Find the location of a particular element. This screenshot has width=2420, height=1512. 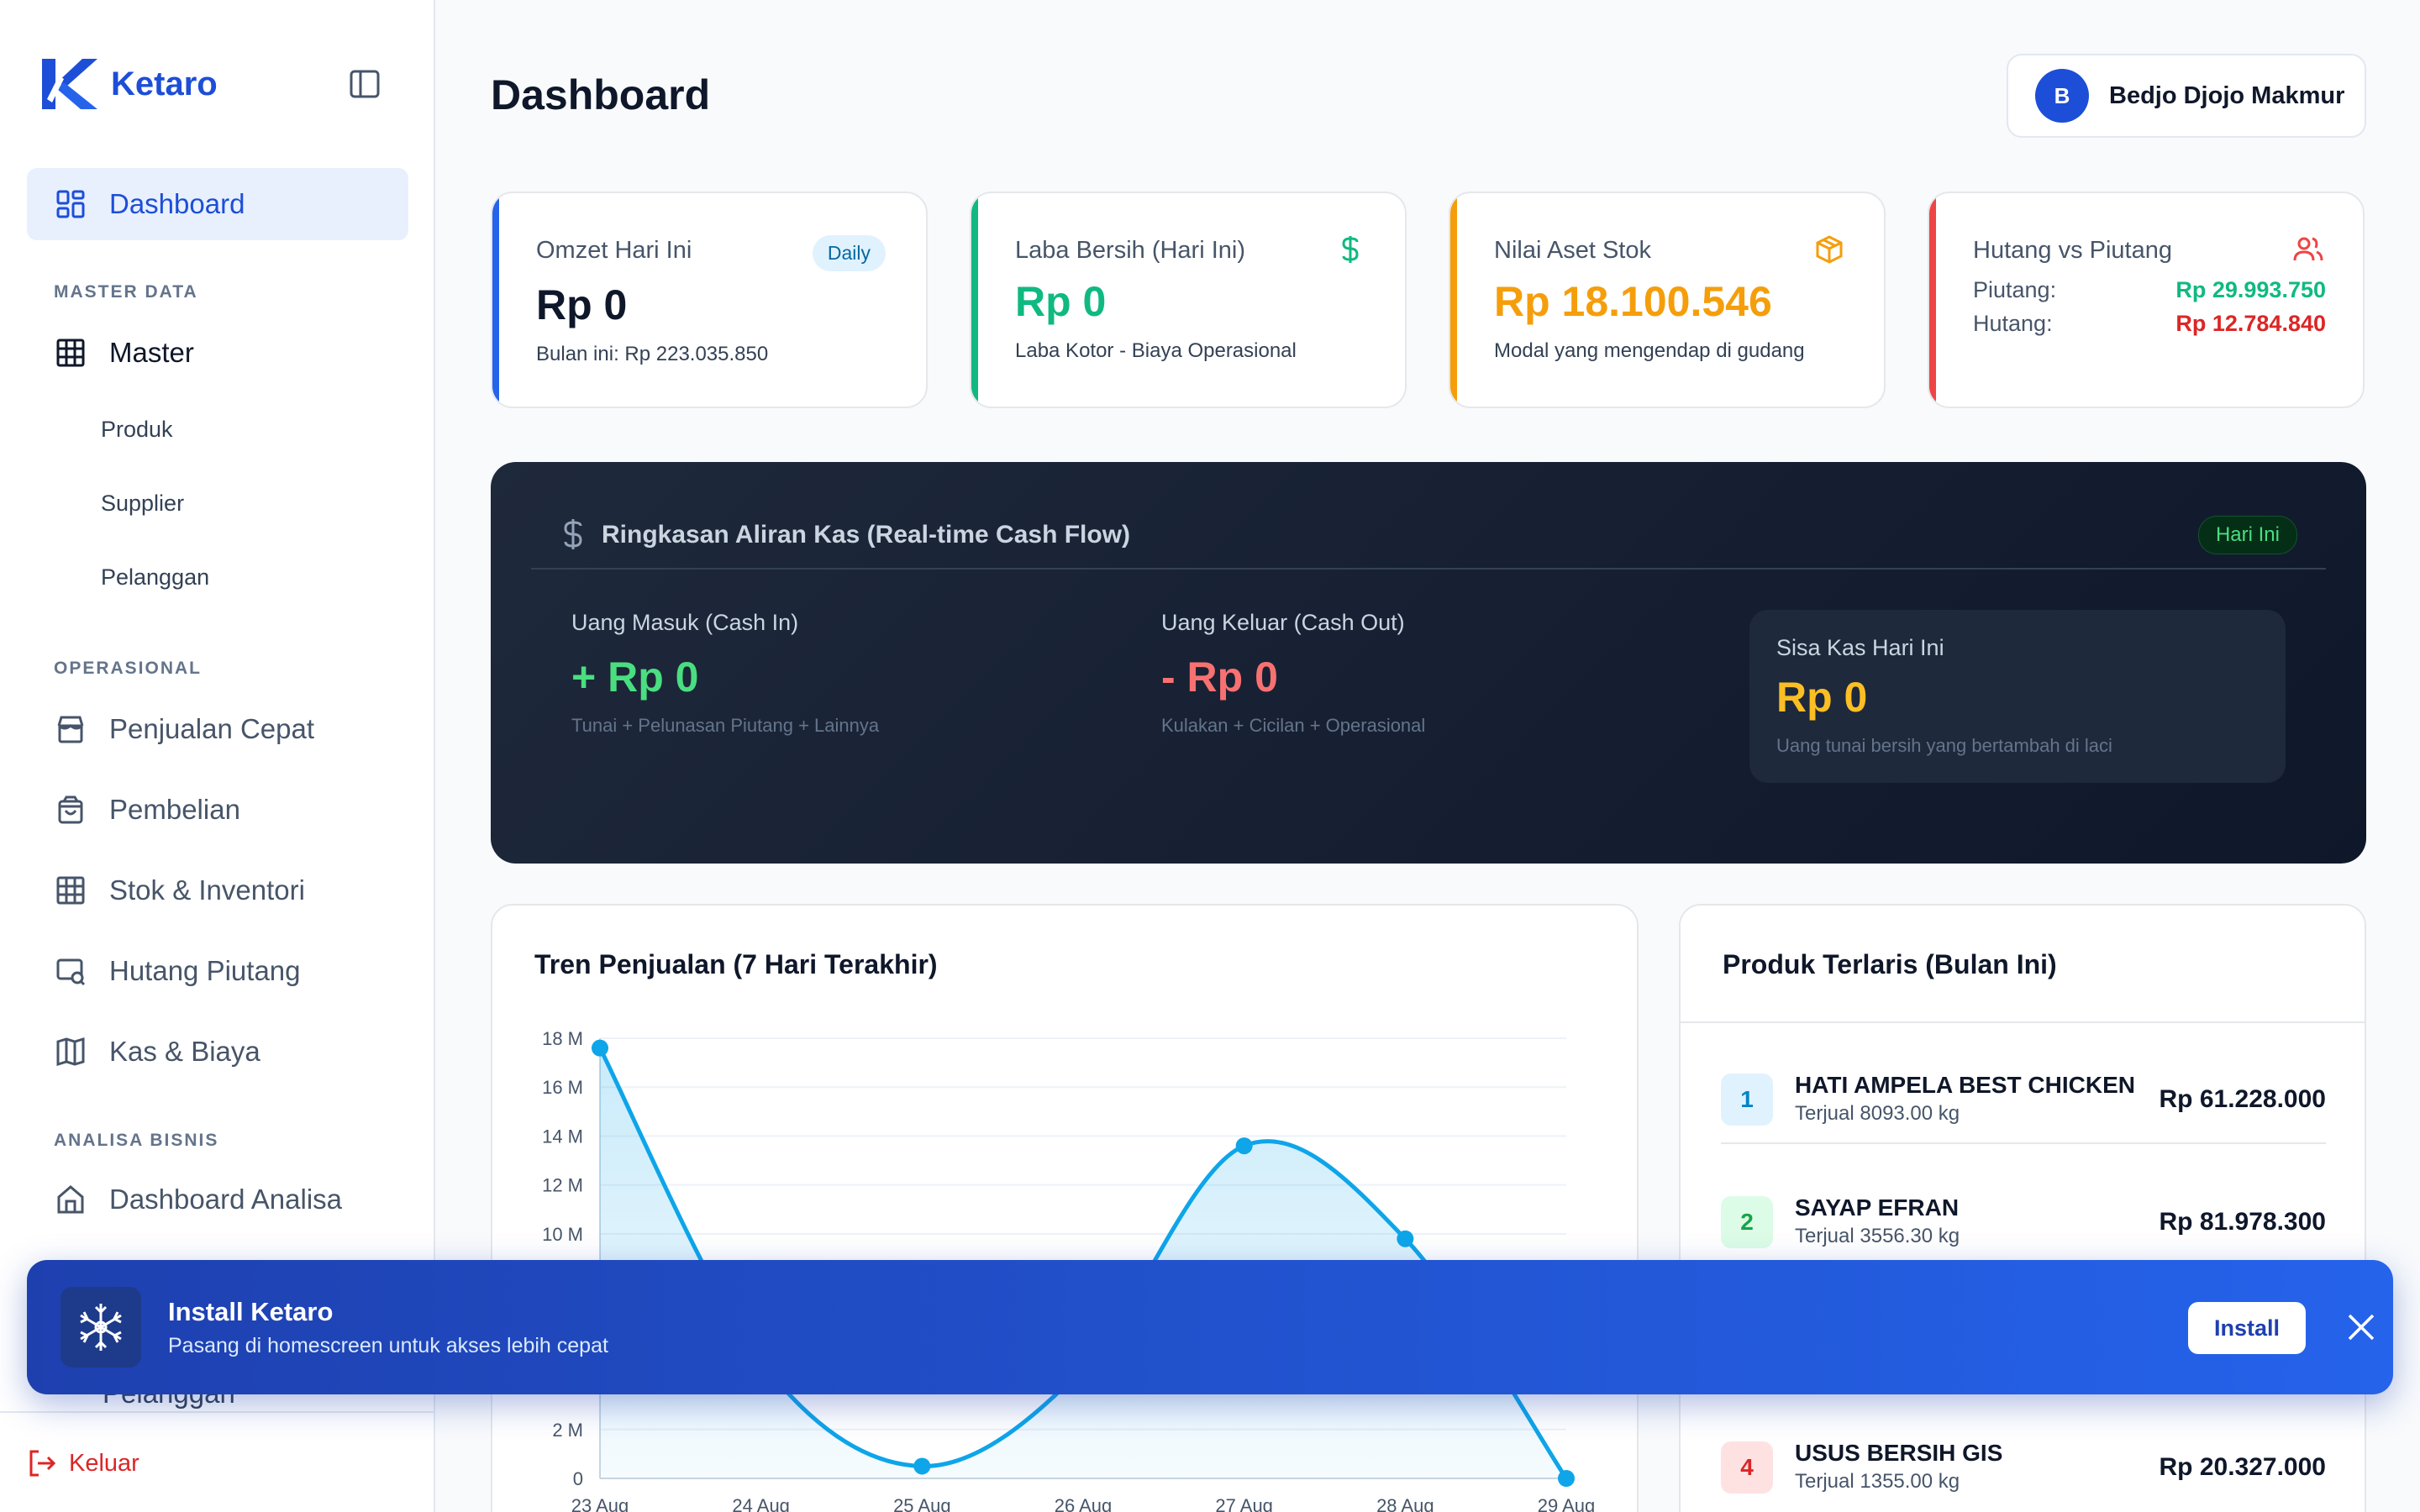

sidebar-item-pelanggan: Pelanggan is located at coordinates (155, 577).